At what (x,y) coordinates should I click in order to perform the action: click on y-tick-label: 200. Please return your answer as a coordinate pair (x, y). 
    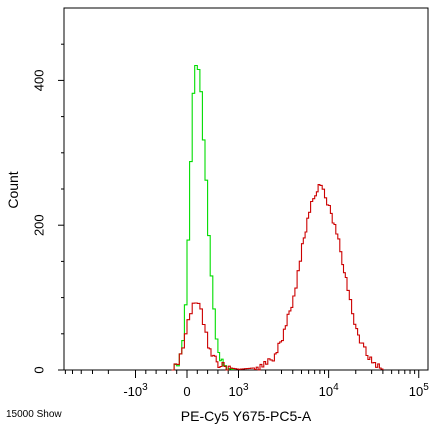
    Looking at the image, I should click on (38, 225).